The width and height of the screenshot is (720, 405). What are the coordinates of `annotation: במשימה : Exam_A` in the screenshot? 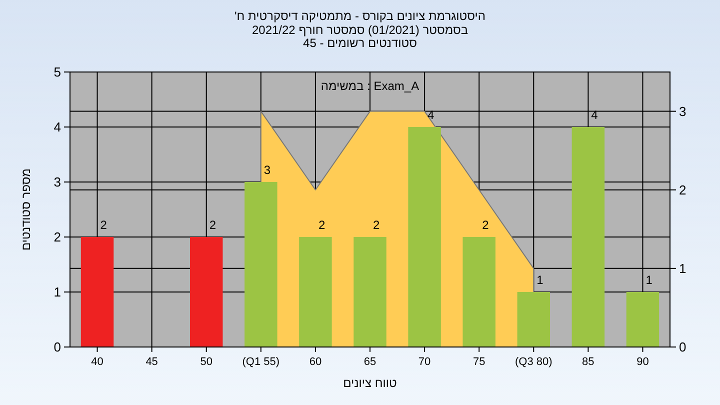 It's located at (370, 86).